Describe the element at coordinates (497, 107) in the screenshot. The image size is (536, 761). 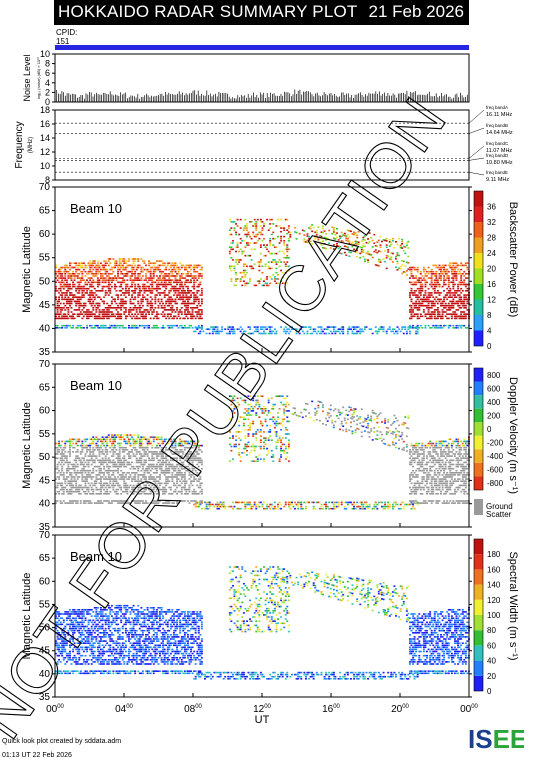
I see `freq-band-label: freq bandA` at that location.